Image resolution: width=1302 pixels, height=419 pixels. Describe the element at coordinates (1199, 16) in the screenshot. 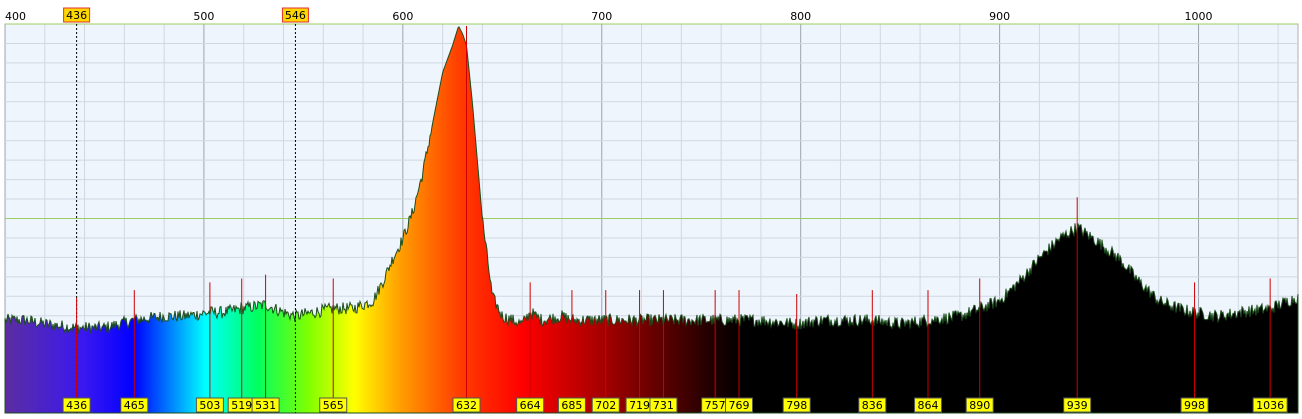

I see `x-tick-label: 1000` at that location.